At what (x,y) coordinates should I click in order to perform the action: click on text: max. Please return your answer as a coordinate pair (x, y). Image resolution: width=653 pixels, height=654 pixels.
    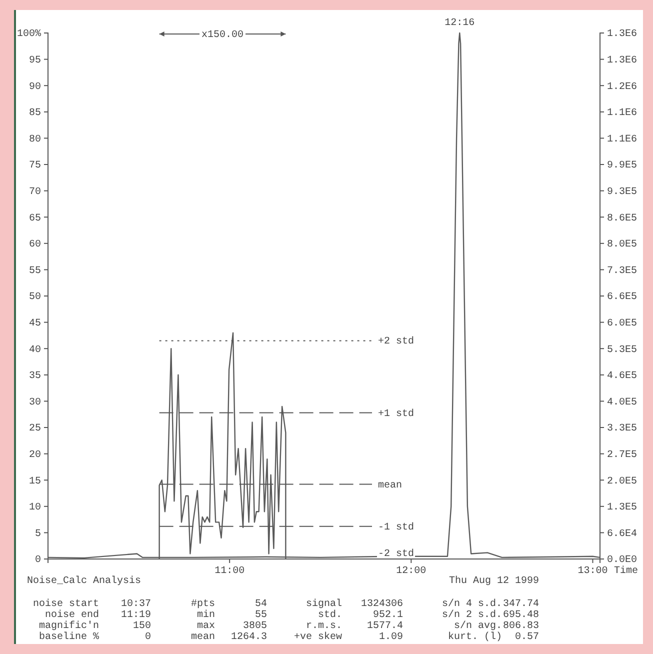
    Looking at the image, I should click on (205, 626).